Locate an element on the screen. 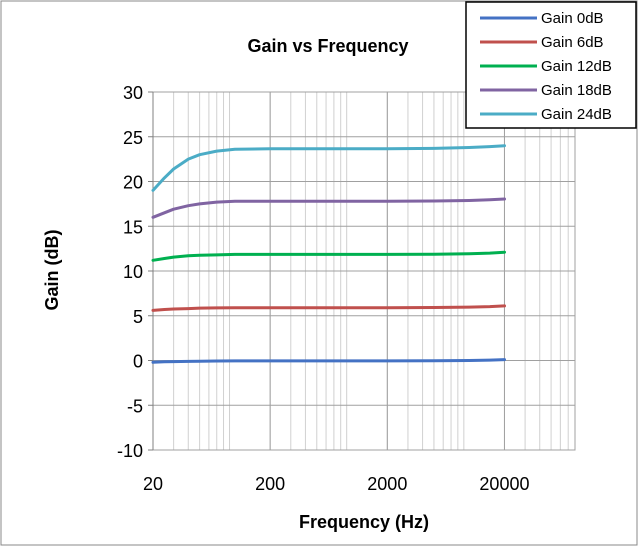 This screenshot has width=638, height=551. x-tick-label: 20000 is located at coordinates (504, 484).